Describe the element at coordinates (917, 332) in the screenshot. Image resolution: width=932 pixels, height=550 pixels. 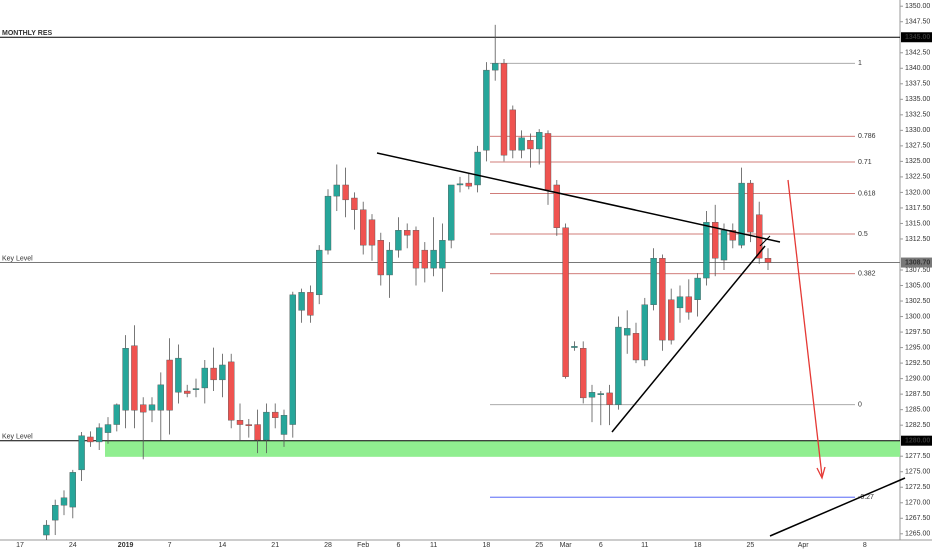
I see `y-tick-label: 1297.50` at that location.